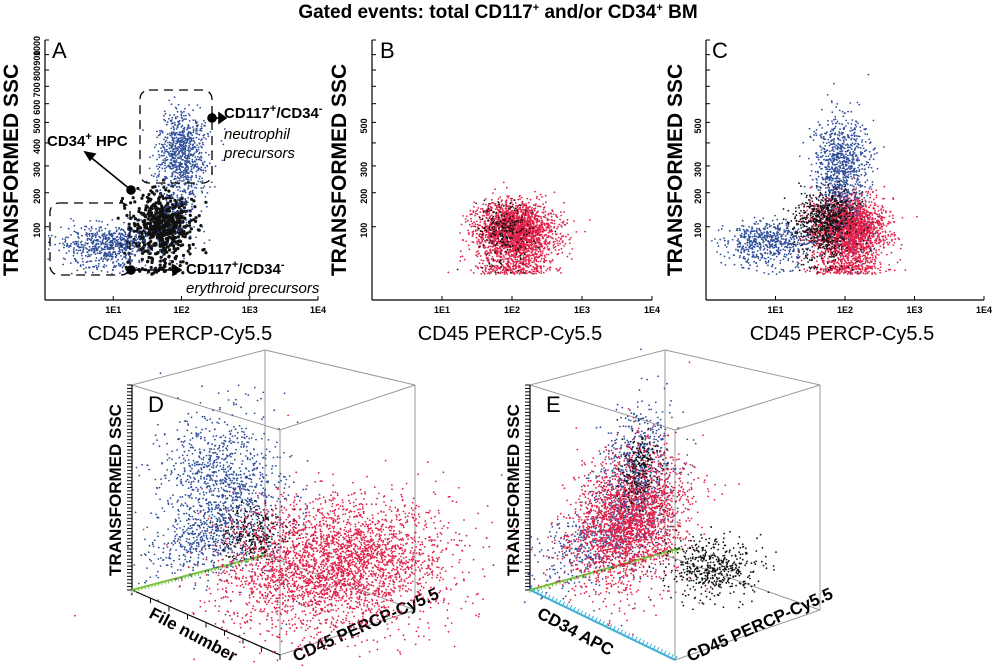  I want to click on annotation-erythroid: CD117+/CD34-, so click(235, 268).